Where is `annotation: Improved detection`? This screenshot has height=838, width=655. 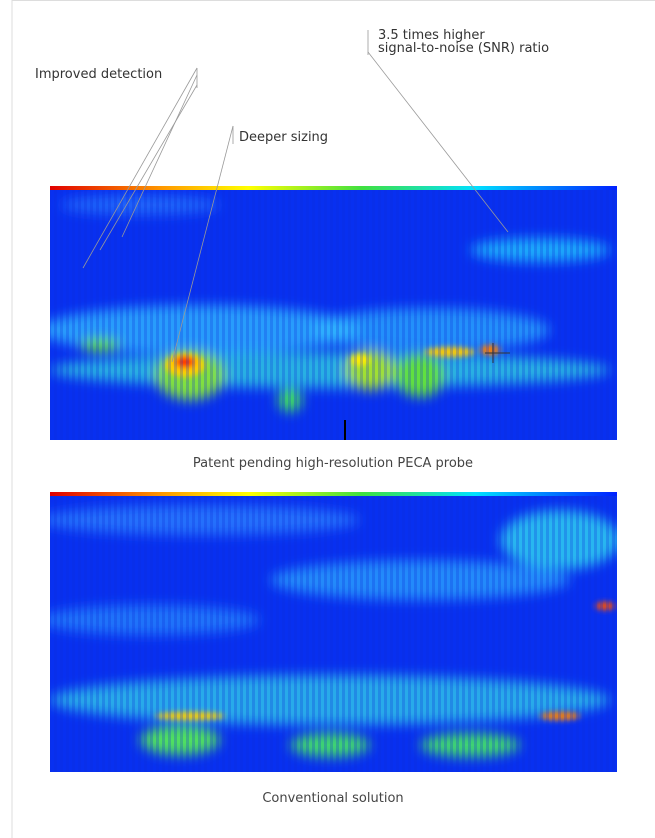 annotation: Improved detection is located at coordinates (98, 74).